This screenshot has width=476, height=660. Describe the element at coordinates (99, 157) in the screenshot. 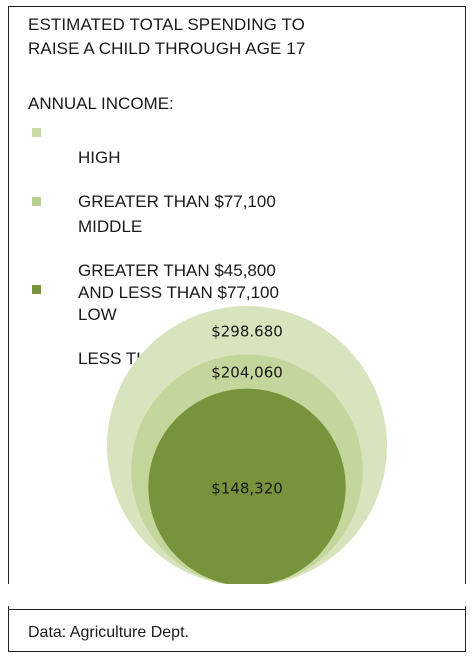

I see `legend-name-high: HIGH` at that location.